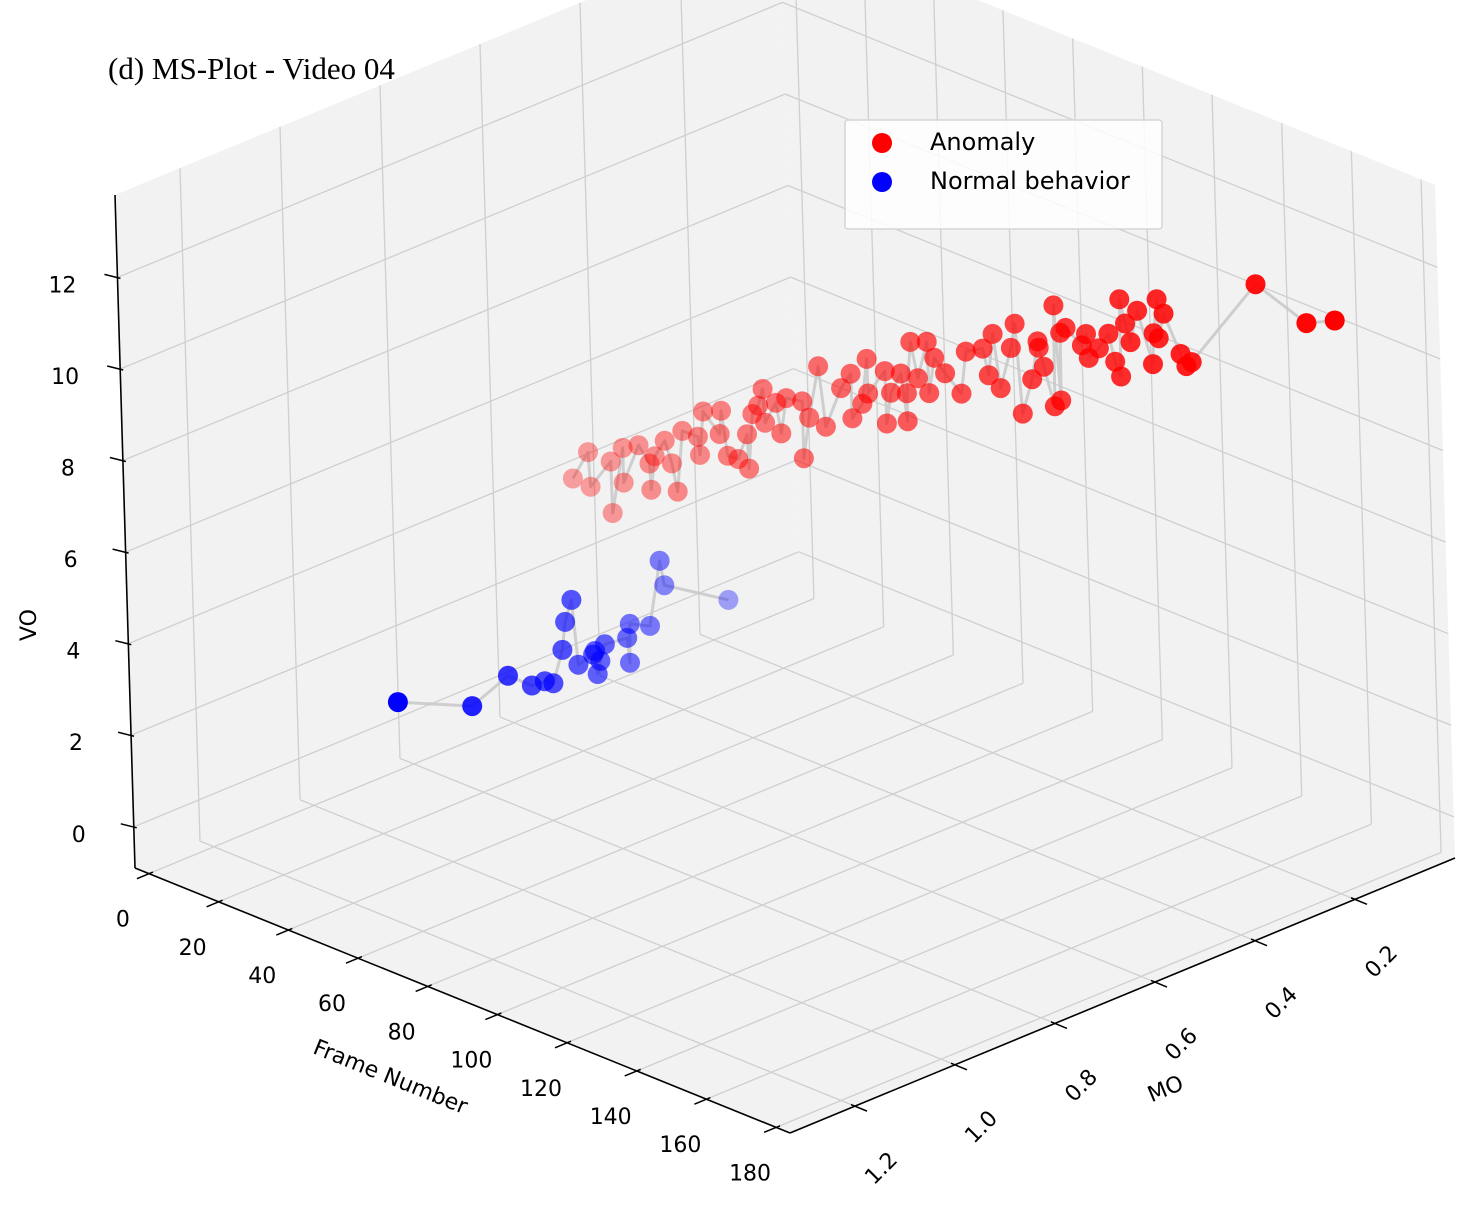 The image size is (1484, 1215). What do you see at coordinates (541, 1089) in the screenshot?
I see `x-tick-label: 120` at bounding box center [541, 1089].